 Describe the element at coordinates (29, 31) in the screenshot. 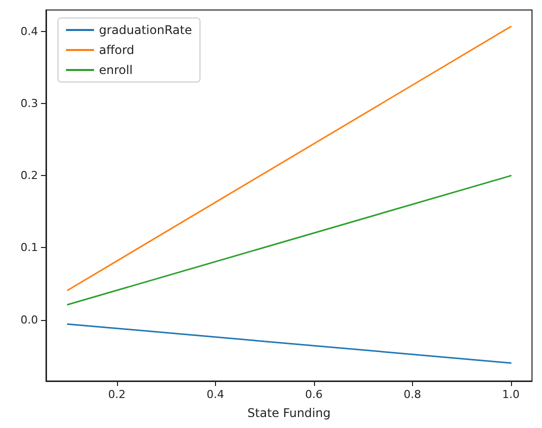

I see `y-tick-label: 0.4` at that location.